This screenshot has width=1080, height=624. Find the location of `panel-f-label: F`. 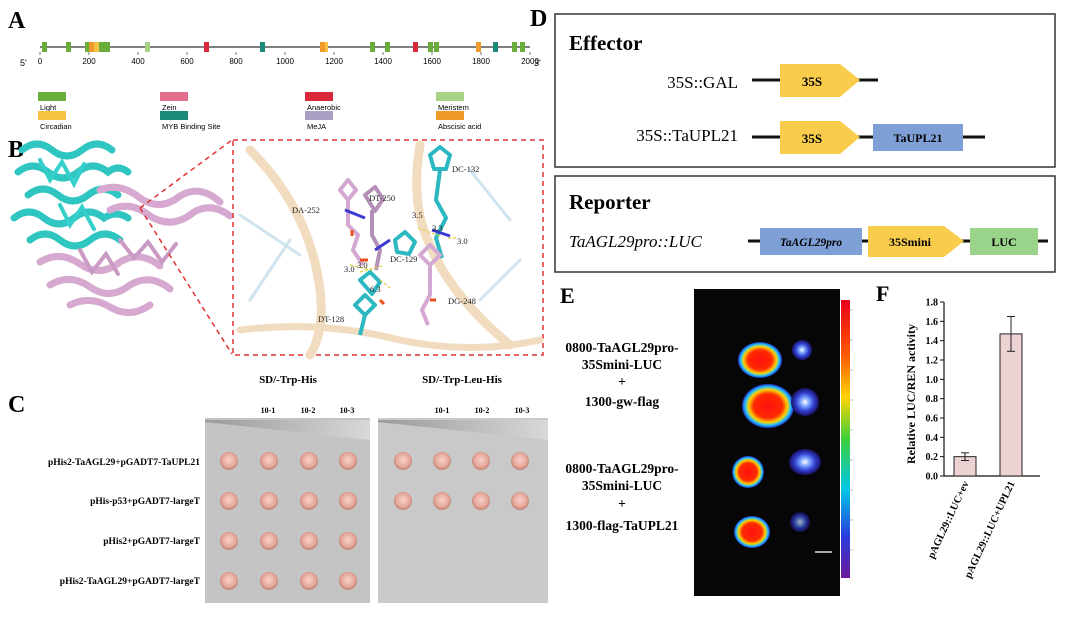

panel-f-label: F is located at coordinates (882, 293).